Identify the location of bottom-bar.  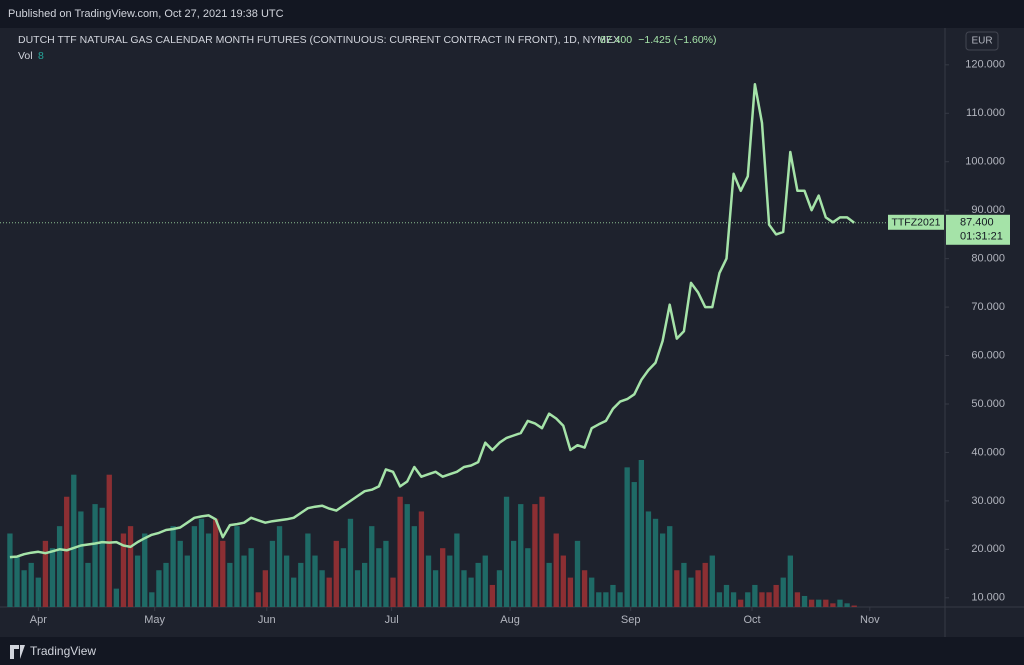
(512, 651).